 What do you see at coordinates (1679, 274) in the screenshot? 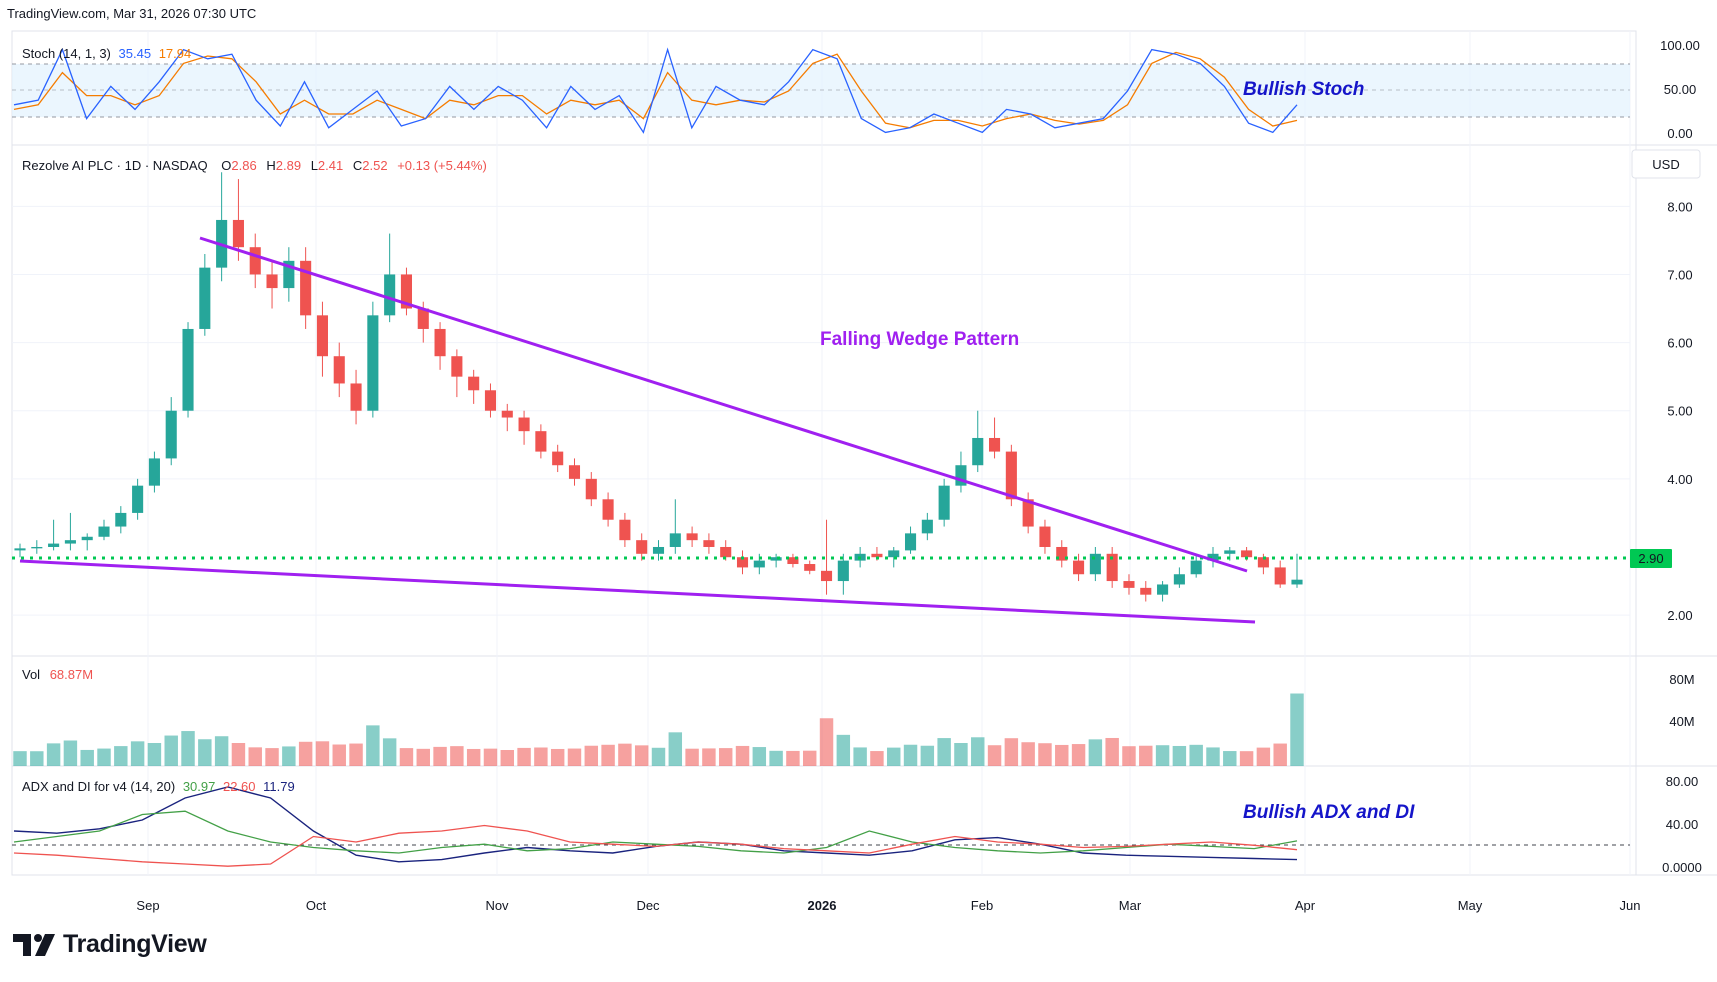
I see `price-tick-label: 7.00` at bounding box center [1679, 274].